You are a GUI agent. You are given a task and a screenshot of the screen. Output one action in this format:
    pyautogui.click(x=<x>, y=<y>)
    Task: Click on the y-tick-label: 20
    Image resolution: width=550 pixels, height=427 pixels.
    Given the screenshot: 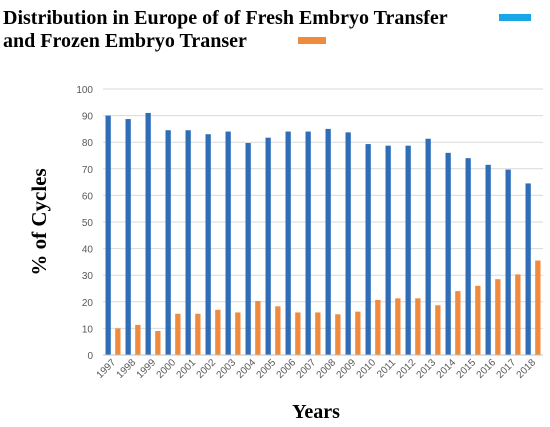 What is the action you would take?
    pyautogui.click(x=88, y=303)
    